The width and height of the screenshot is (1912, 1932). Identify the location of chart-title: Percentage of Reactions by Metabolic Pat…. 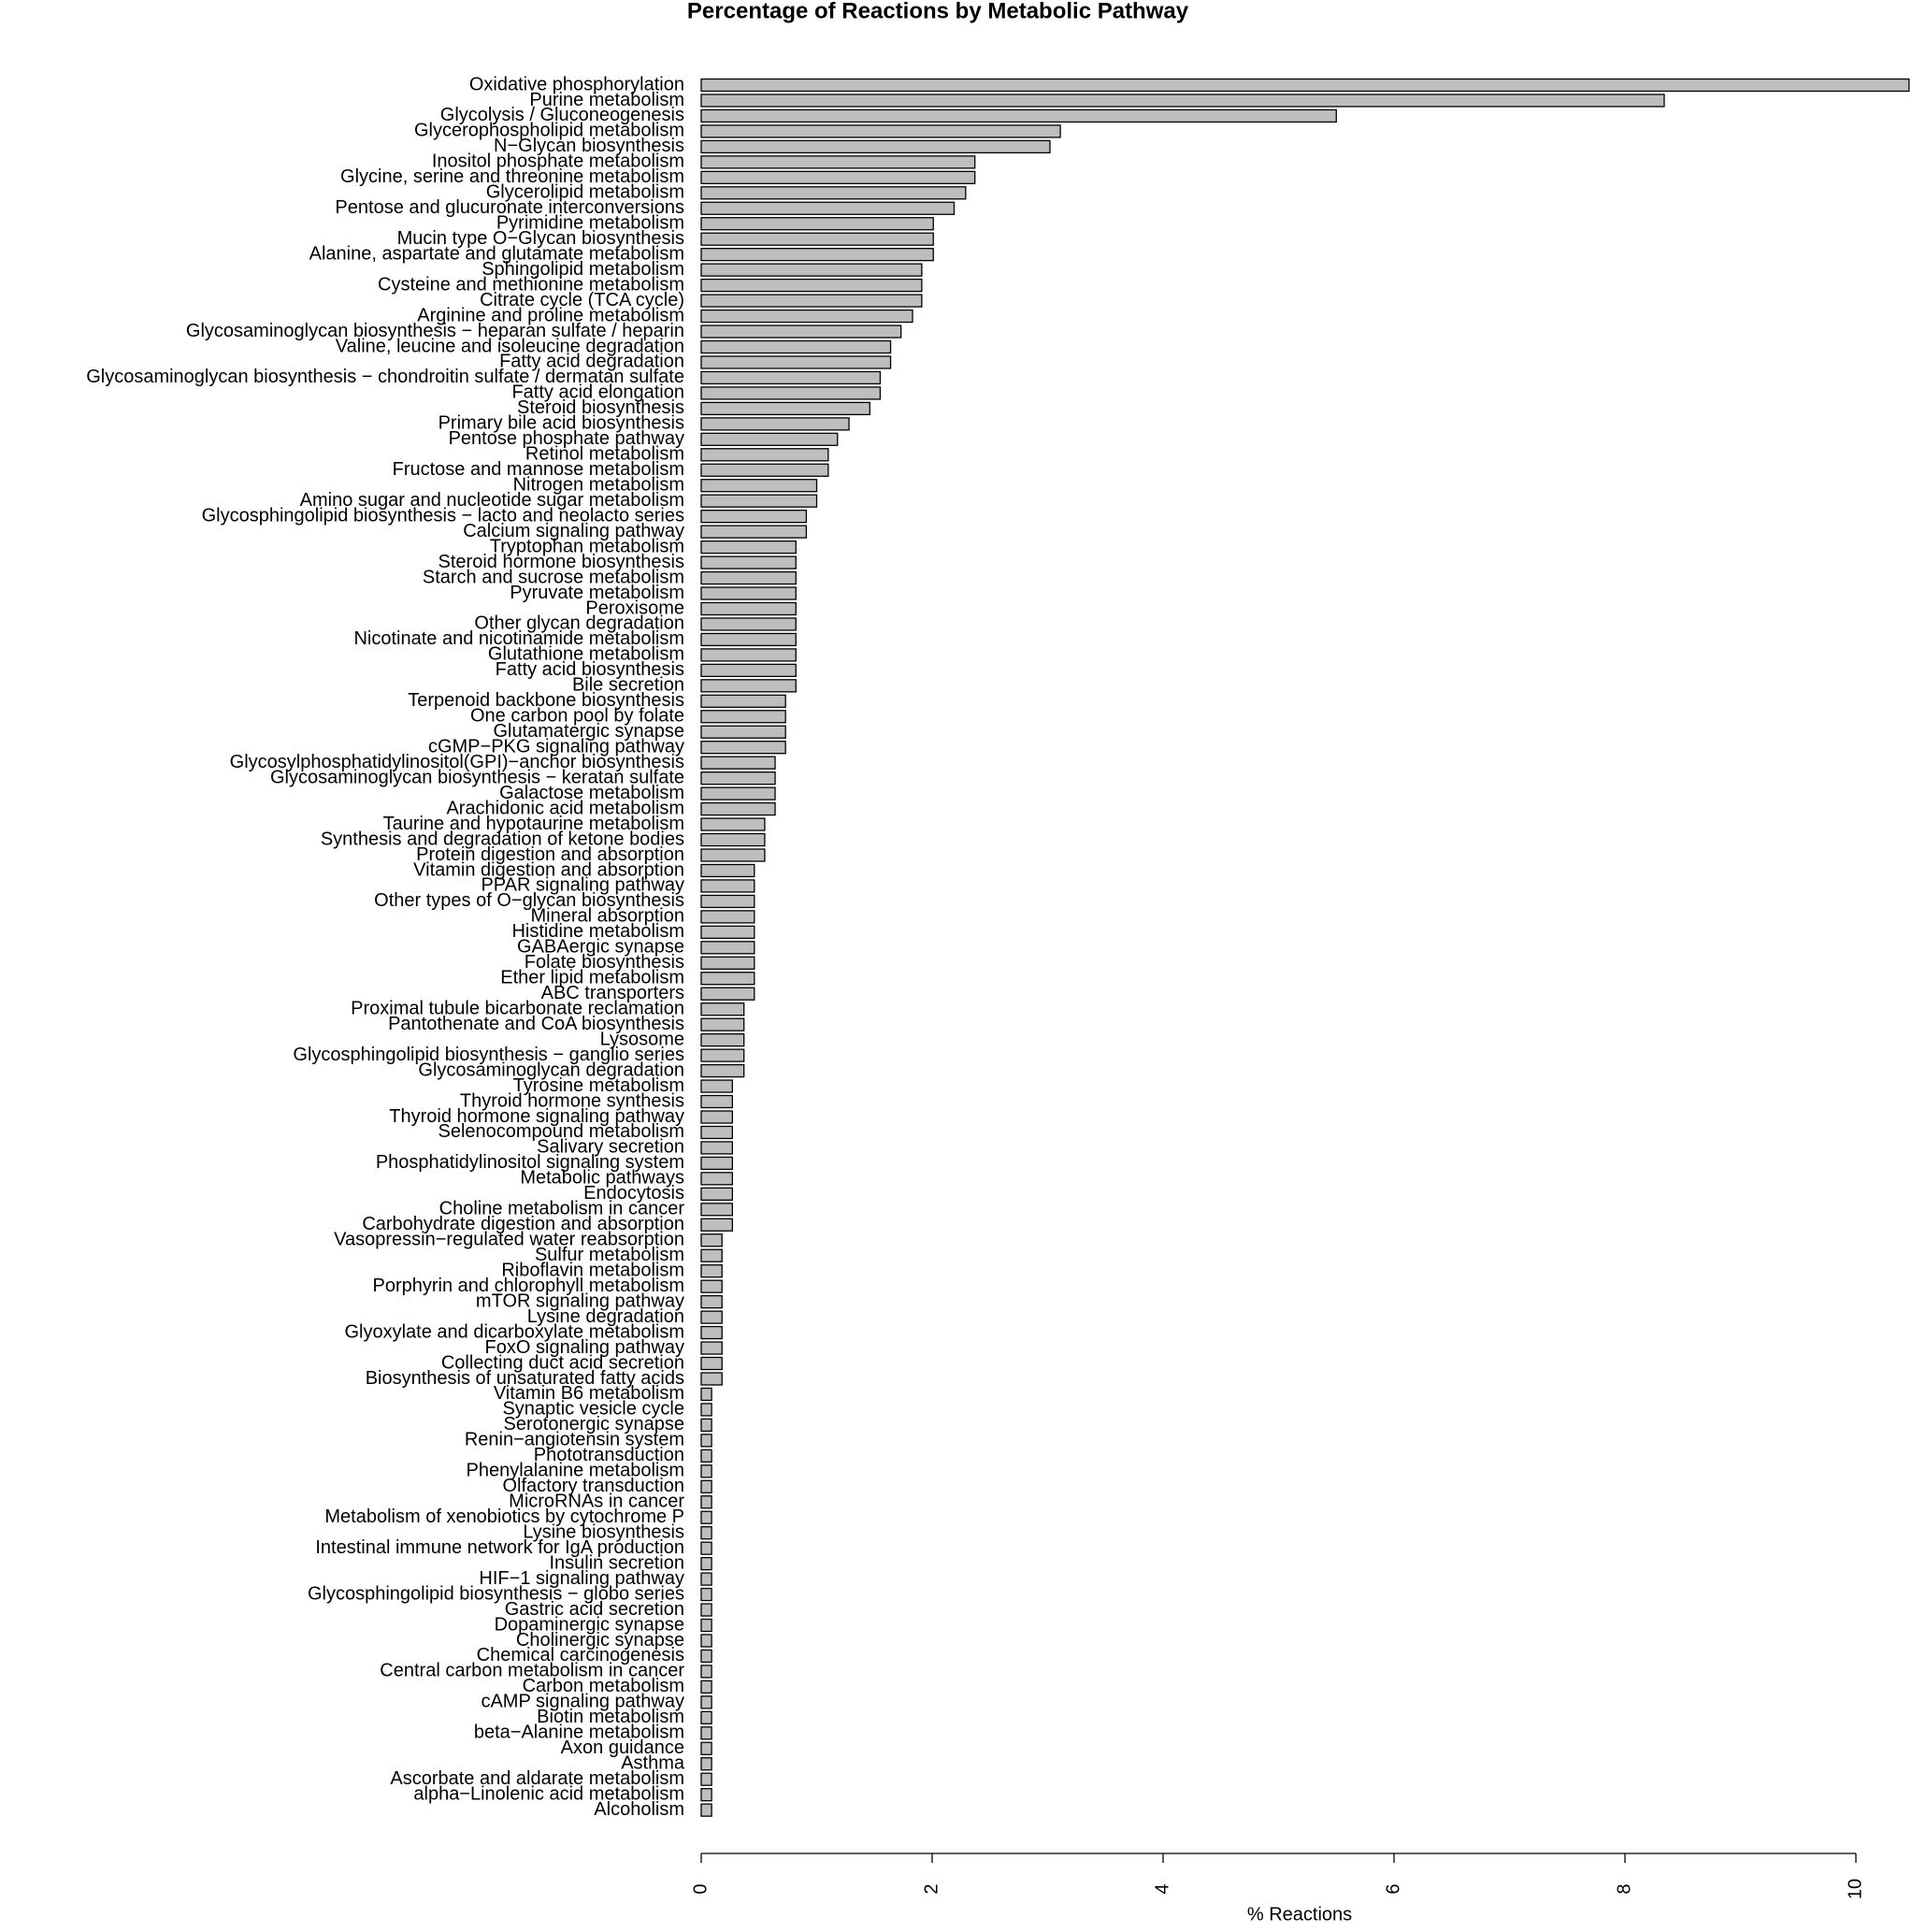
(938, 11).